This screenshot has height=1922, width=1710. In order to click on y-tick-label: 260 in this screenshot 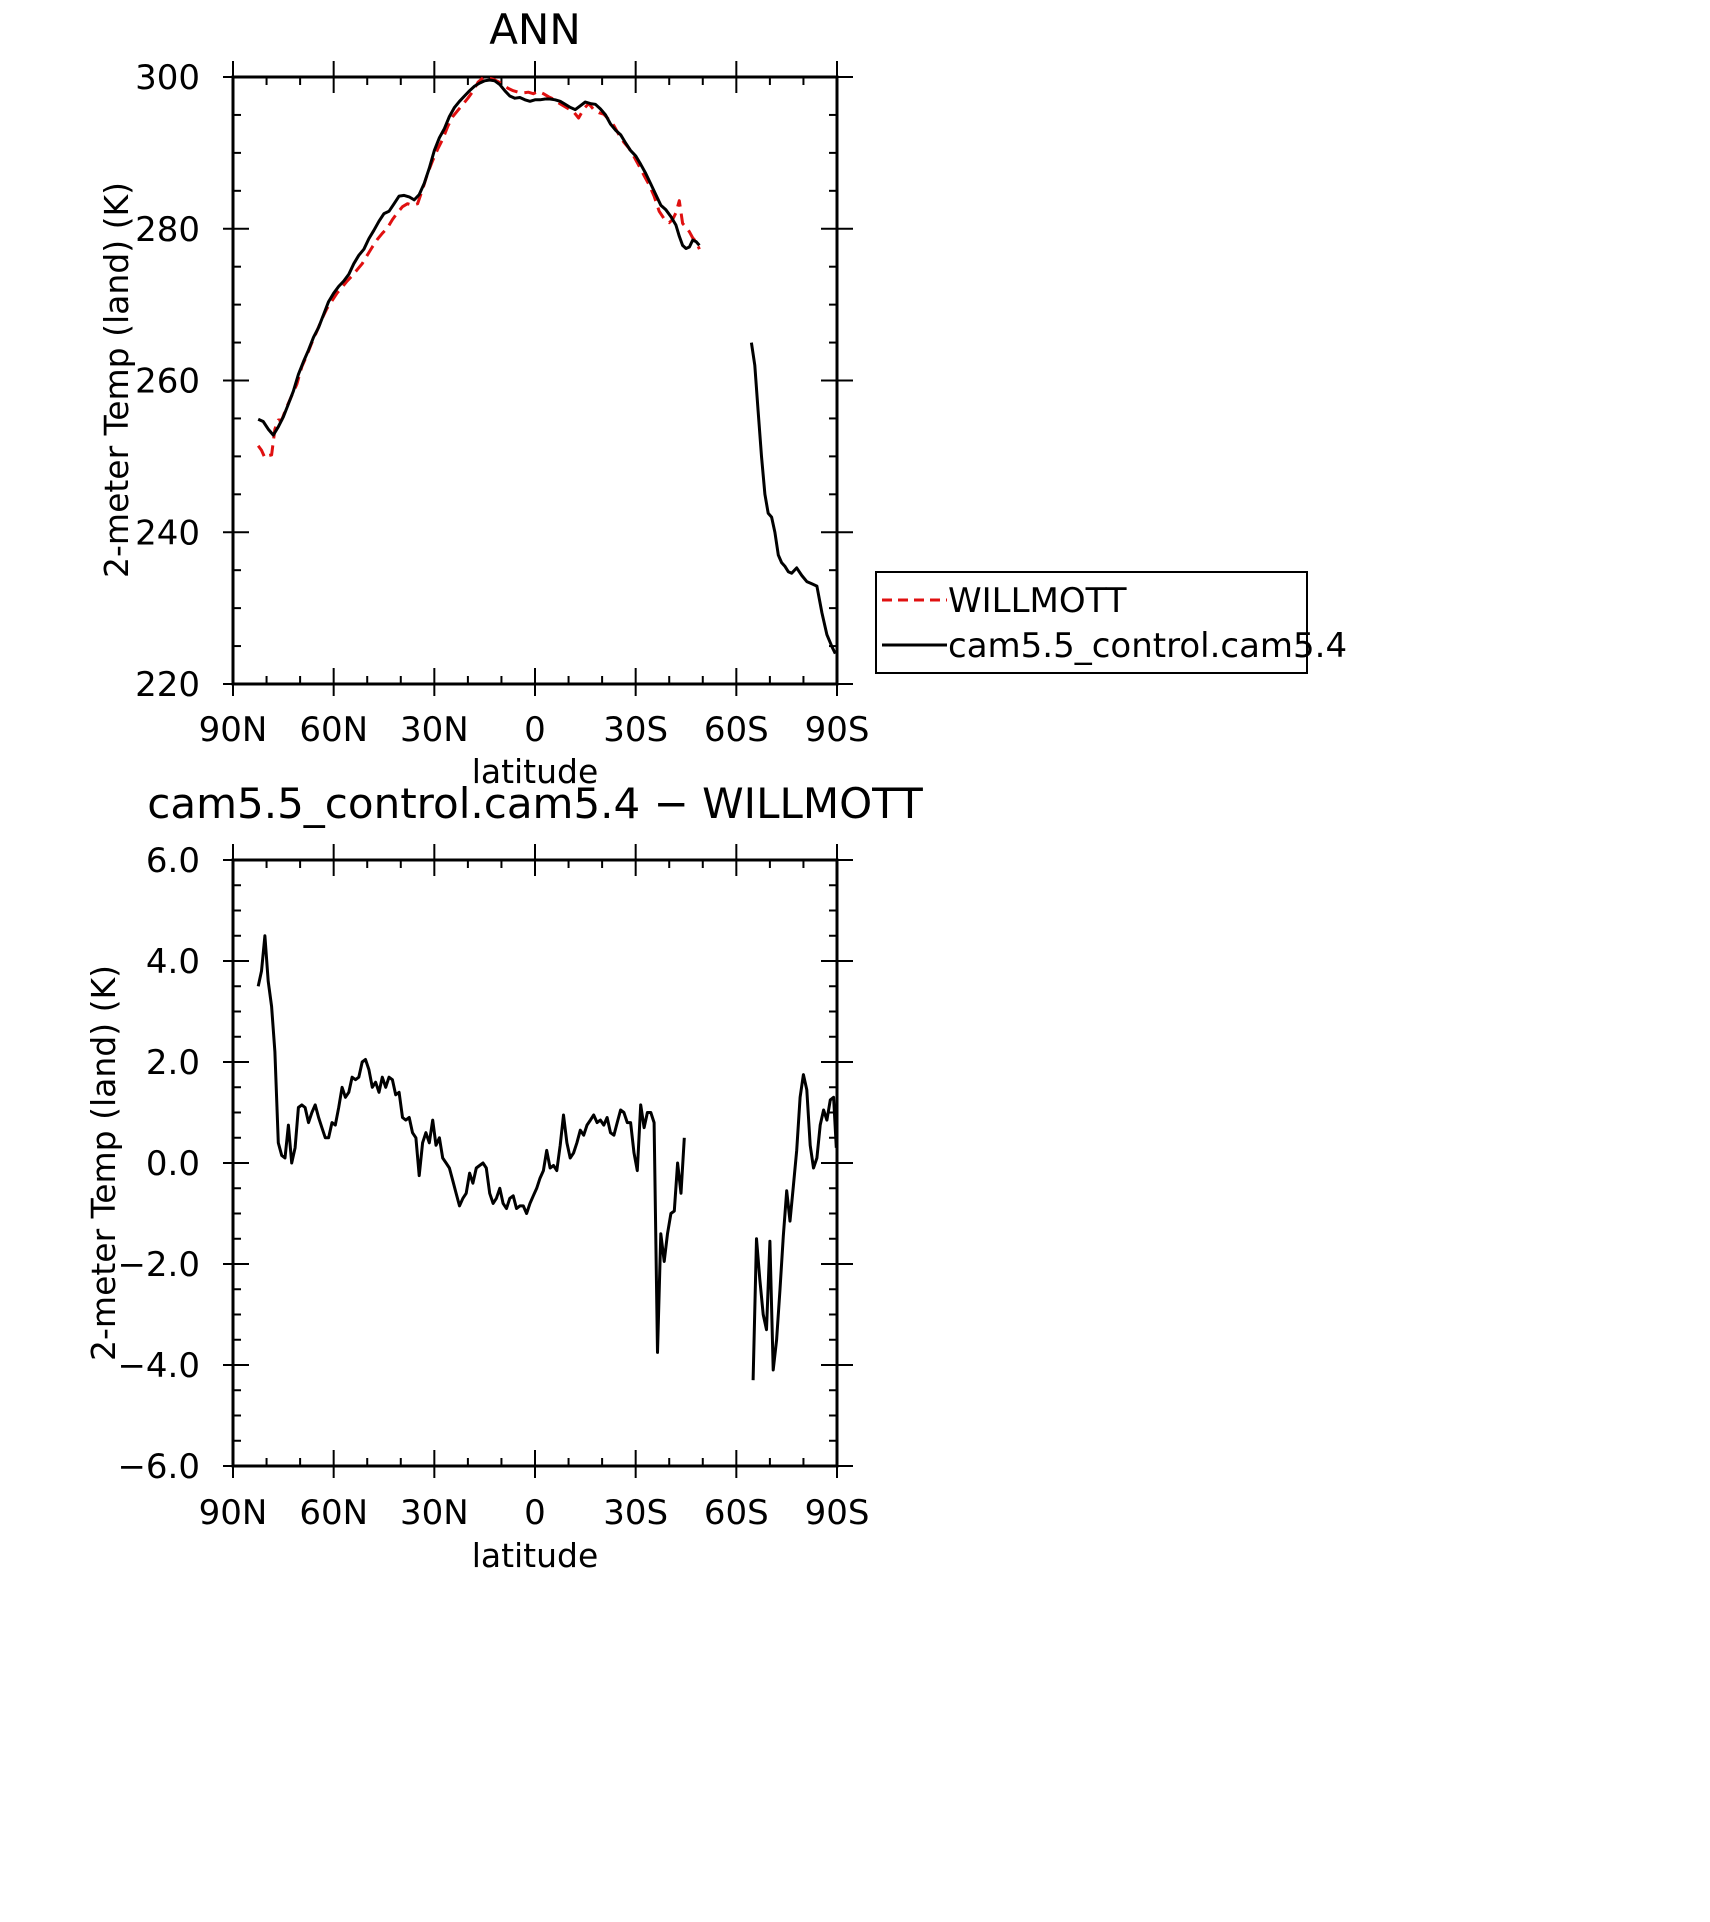, I will do `click(167, 382)`.